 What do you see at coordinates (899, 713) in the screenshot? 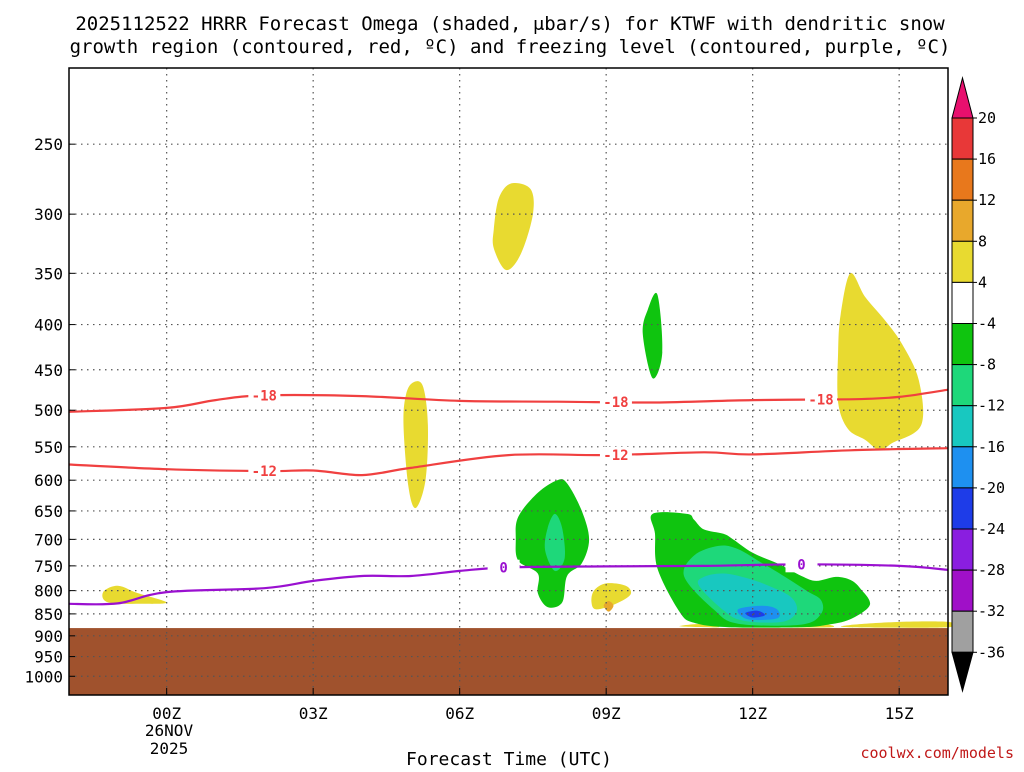
I see `x-tick-label-15Z: 15Z` at bounding box center [899, 713].